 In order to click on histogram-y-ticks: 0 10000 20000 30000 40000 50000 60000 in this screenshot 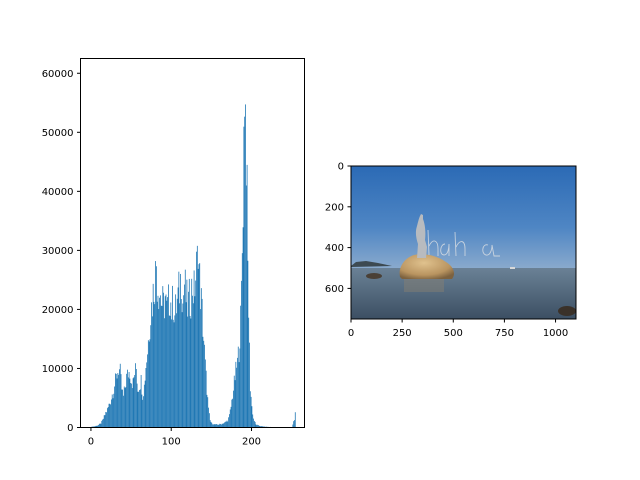, I will do `click(61, 251)`.